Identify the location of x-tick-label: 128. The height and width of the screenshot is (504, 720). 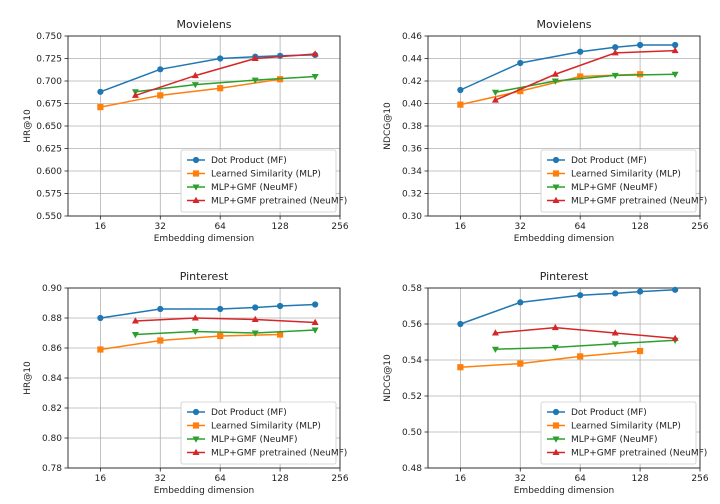
(640, 227).